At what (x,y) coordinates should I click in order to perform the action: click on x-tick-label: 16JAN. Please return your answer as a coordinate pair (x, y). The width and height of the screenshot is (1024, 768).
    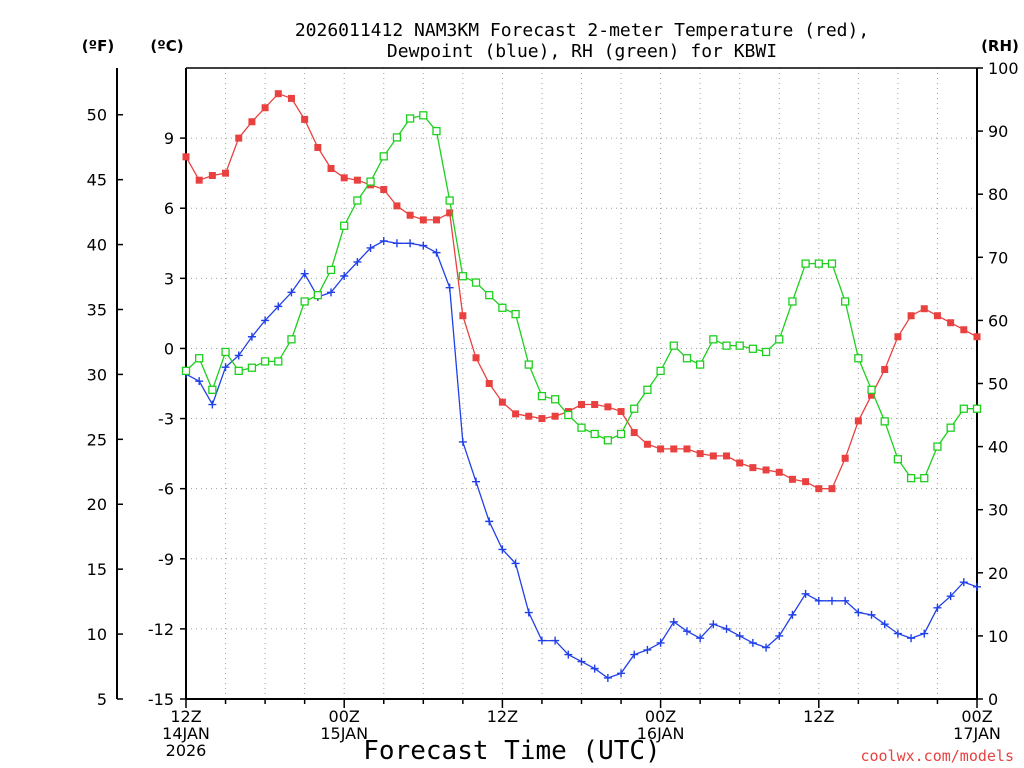
    Looking at the image, I should click on (661, 733).